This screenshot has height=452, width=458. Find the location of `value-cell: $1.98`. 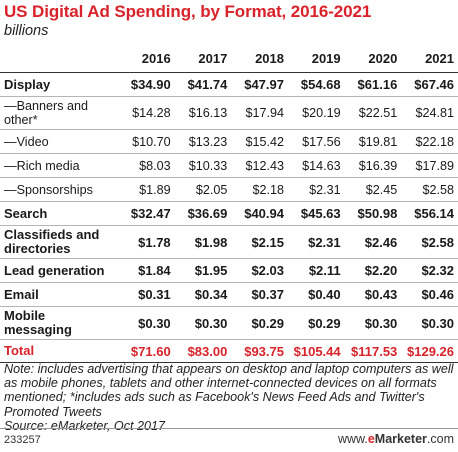

value-cell: $1.98 is located at coordinates (203, 242).